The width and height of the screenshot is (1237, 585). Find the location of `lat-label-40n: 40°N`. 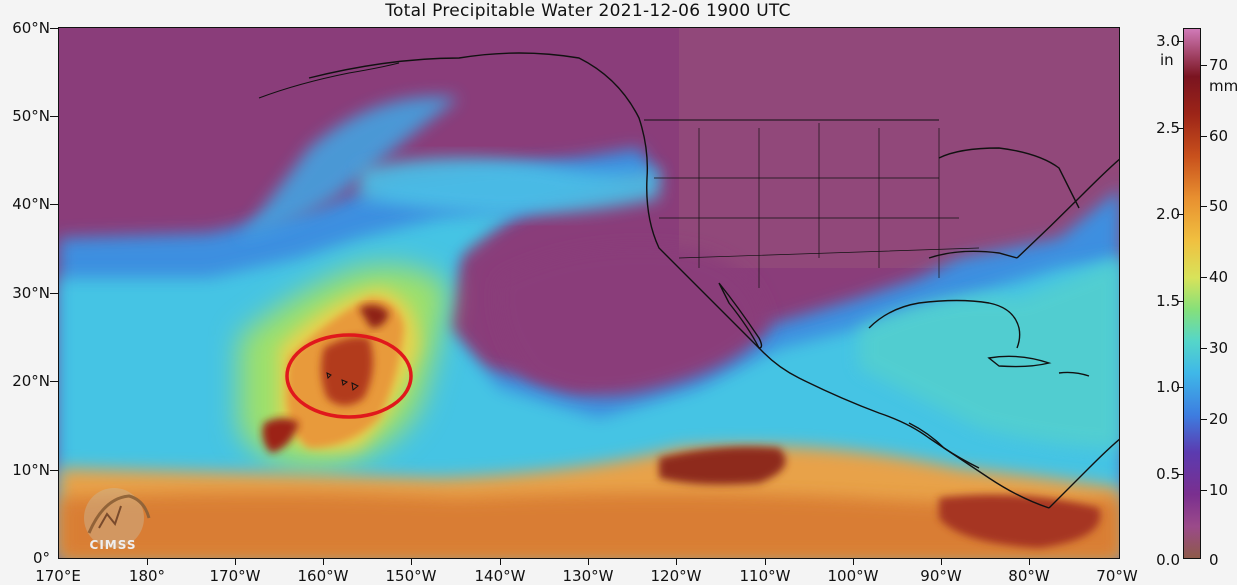

lat-label-40n: 40°N is located at coordinates (31, 204).